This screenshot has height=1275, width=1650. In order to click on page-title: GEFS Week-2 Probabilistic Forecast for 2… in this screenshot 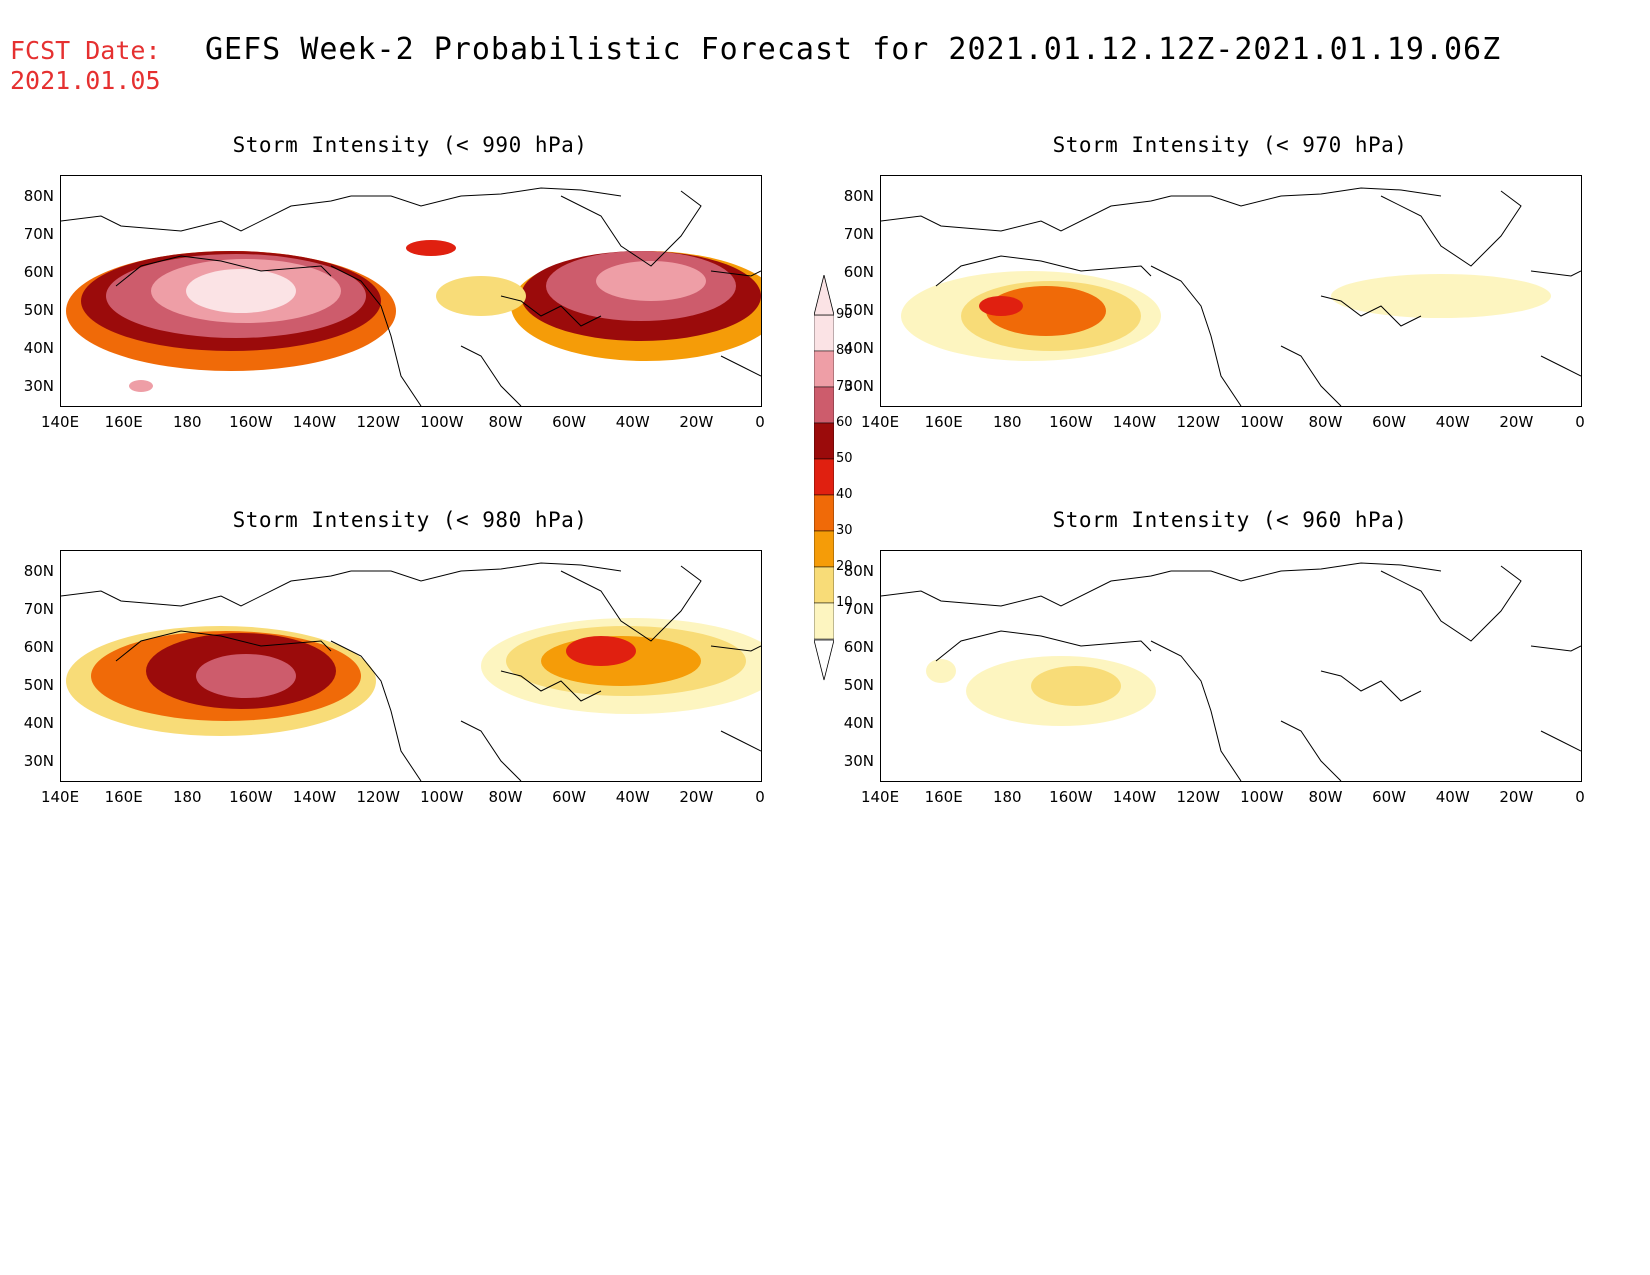, I will do `click(853, 49)`.